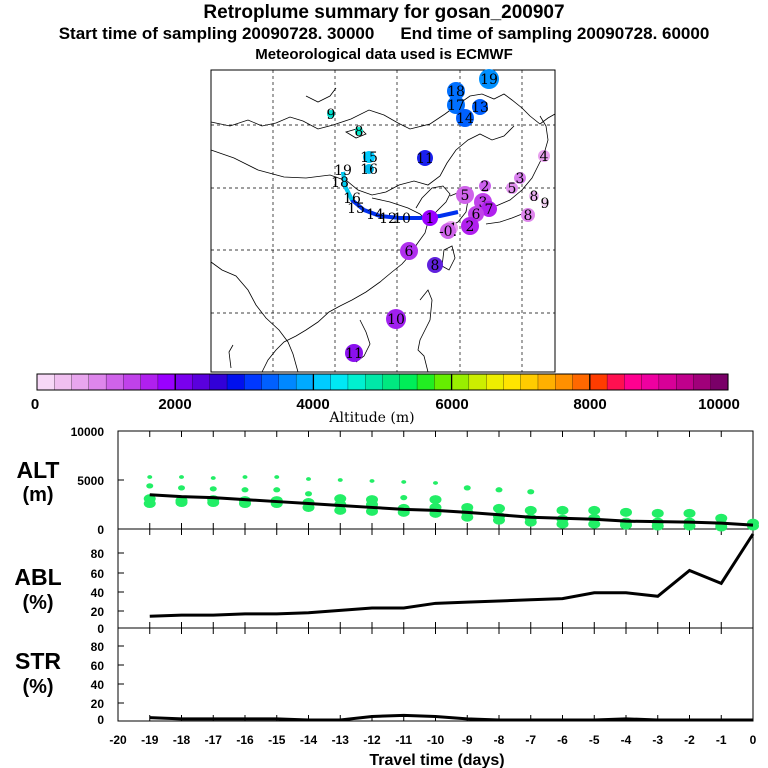 The width and height of the screenshot is (768, 768). I want to click on alt-ytick: 5000, so click(90, 481).